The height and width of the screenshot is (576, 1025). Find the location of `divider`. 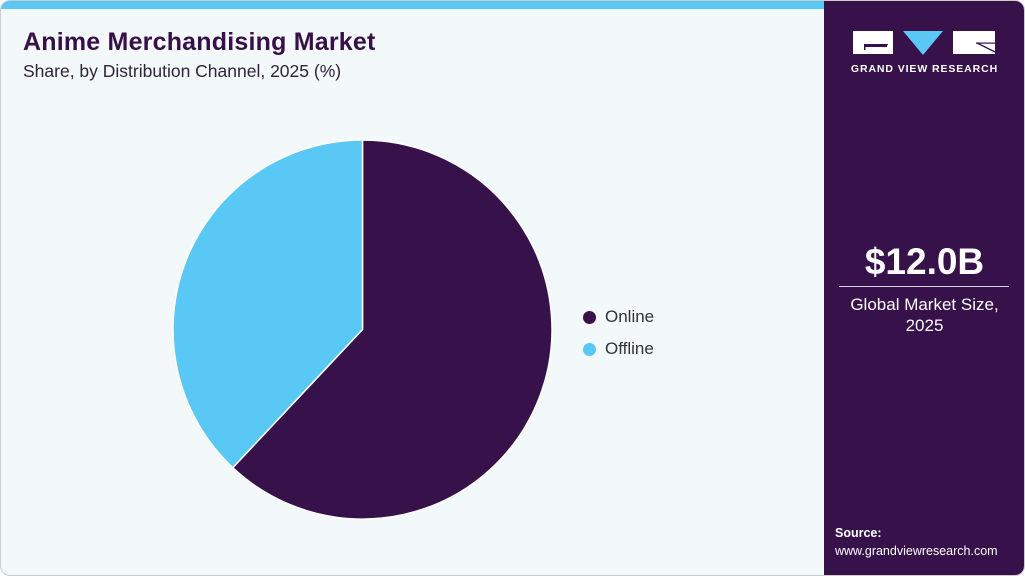

divider is located at coordinates (924, 286).